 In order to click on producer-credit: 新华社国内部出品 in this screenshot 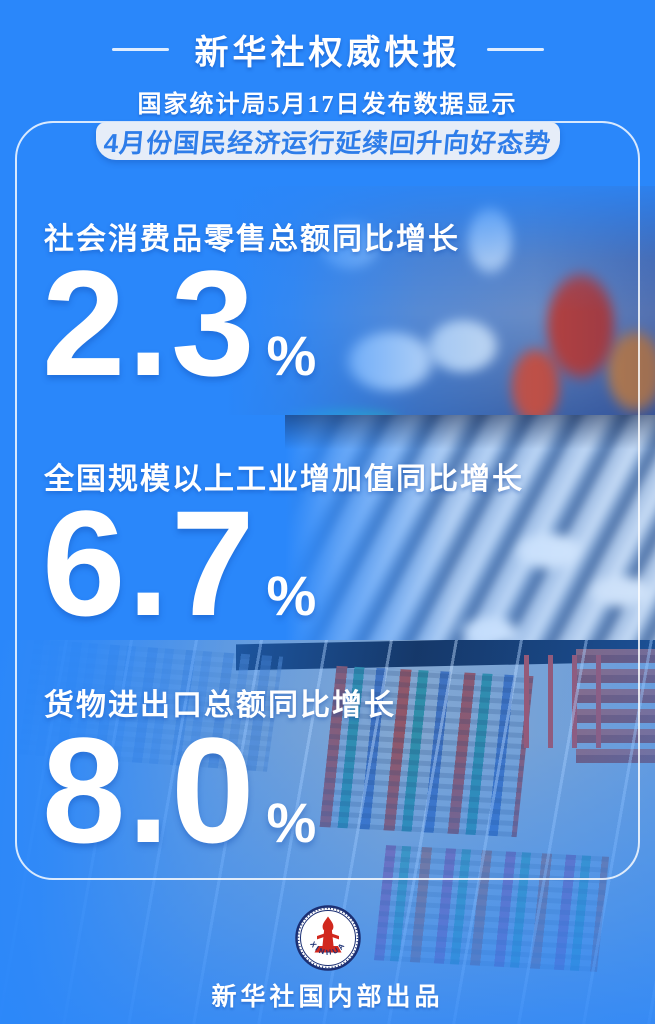, I will do `click(327, 997)`.